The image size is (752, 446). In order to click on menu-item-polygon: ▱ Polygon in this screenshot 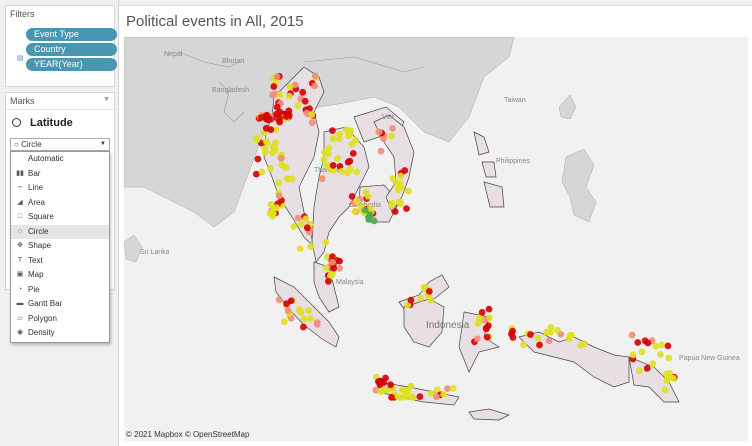, I will do `click(60, 319)`.